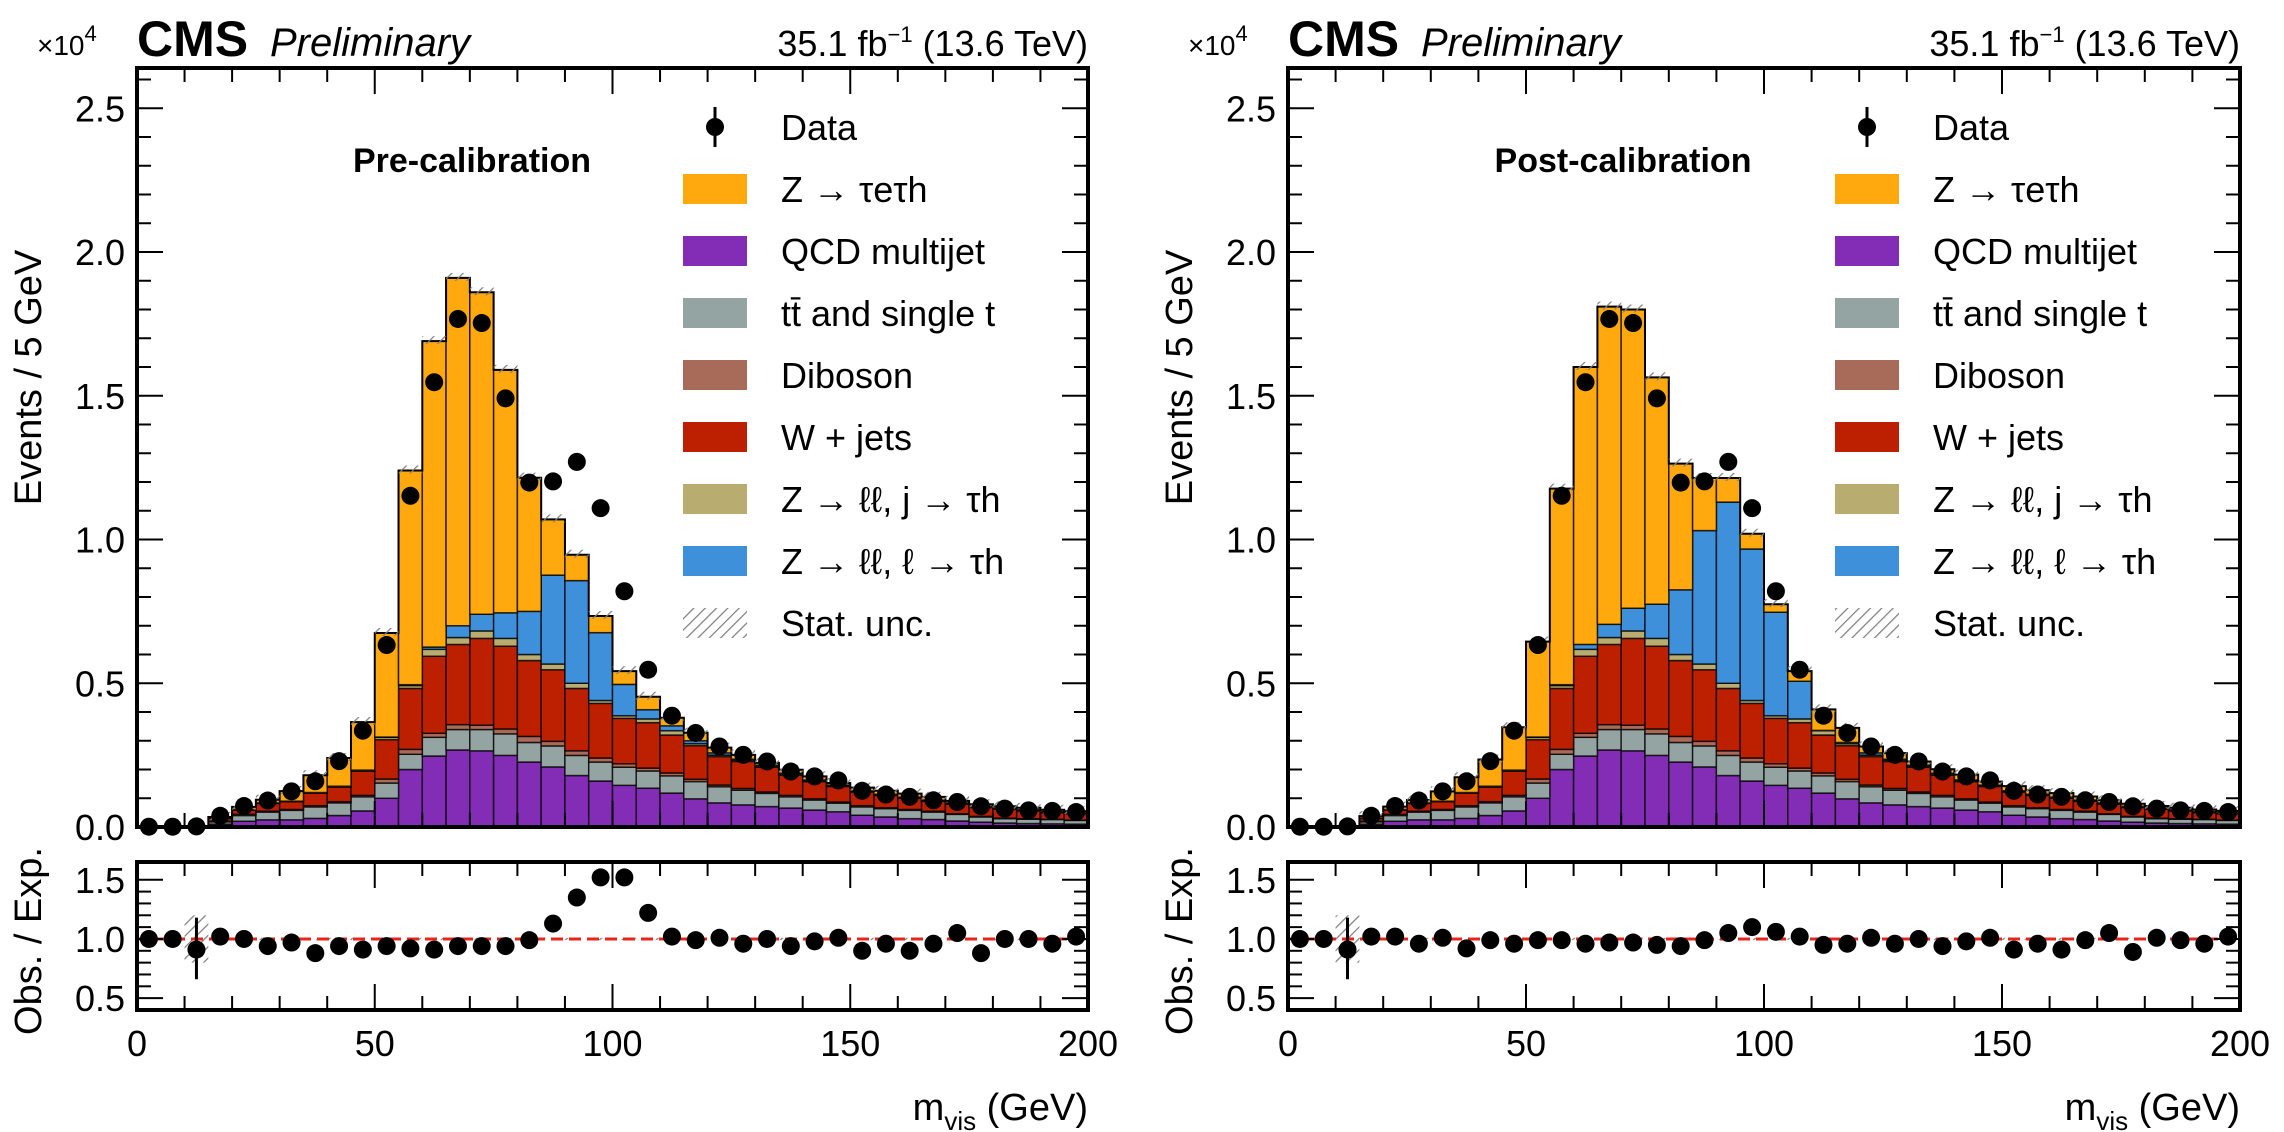 This screenshot has height=1132, width=2284. Describe the element at coordinates (2084, 43) in the screenshot. I see `lumi-label: 35.1 fb−1 (13.6 TeV)` at that location.